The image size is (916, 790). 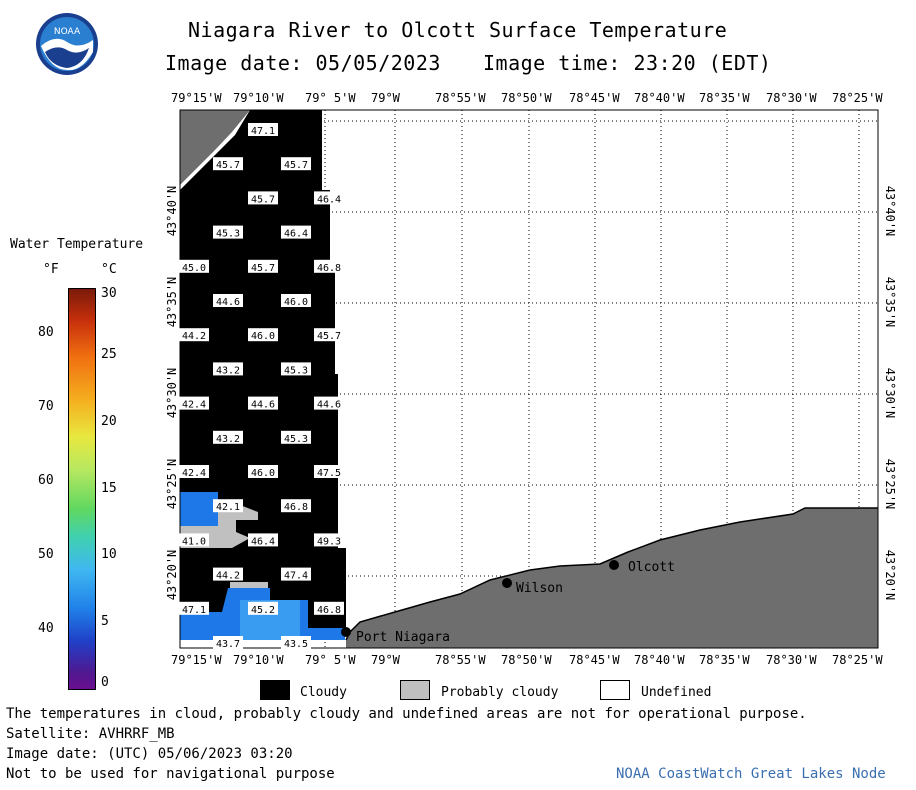 What do you see at coordinates (46, 628) in the screenshot?
I see `colorbar-f-tick: 40` at bounding box center [46, 628].